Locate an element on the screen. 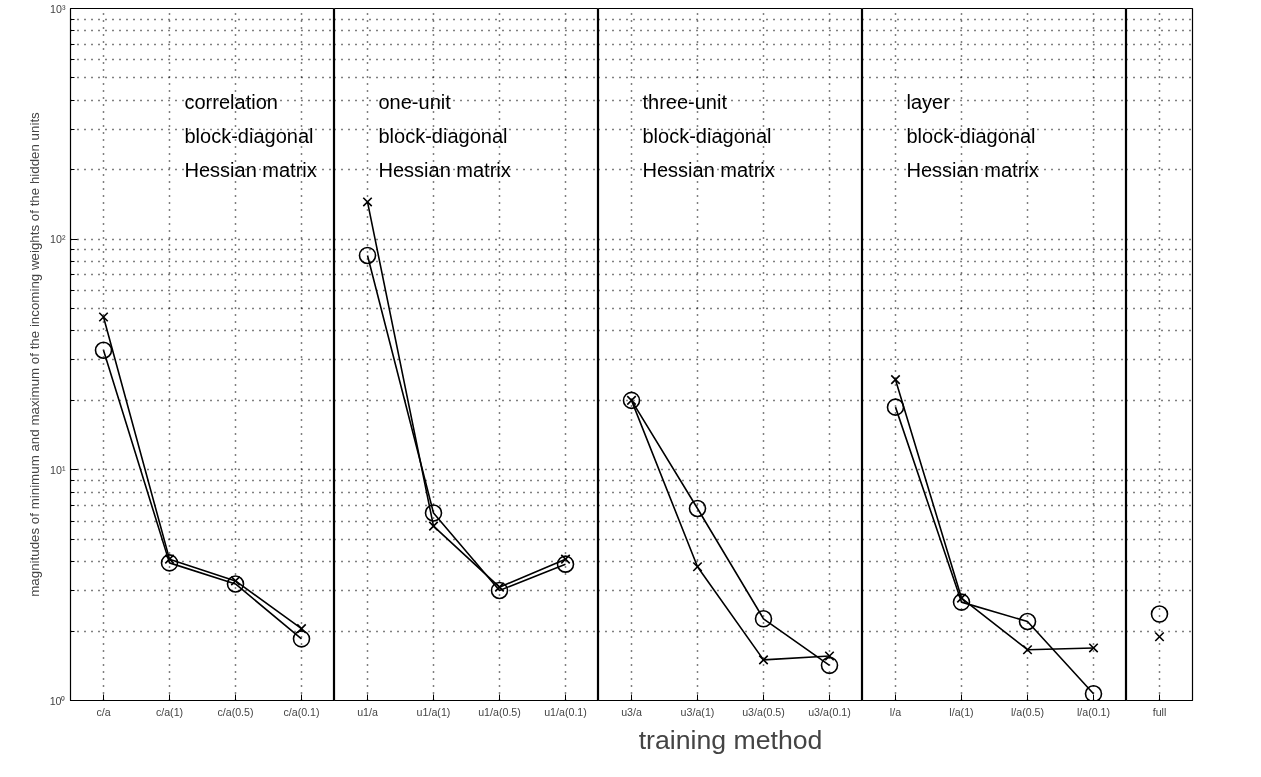 Image resolution: width=1261 pixels, height=777 pixels. x-tick-label: l/a(0.5) is located at coordinates (1027, 711).